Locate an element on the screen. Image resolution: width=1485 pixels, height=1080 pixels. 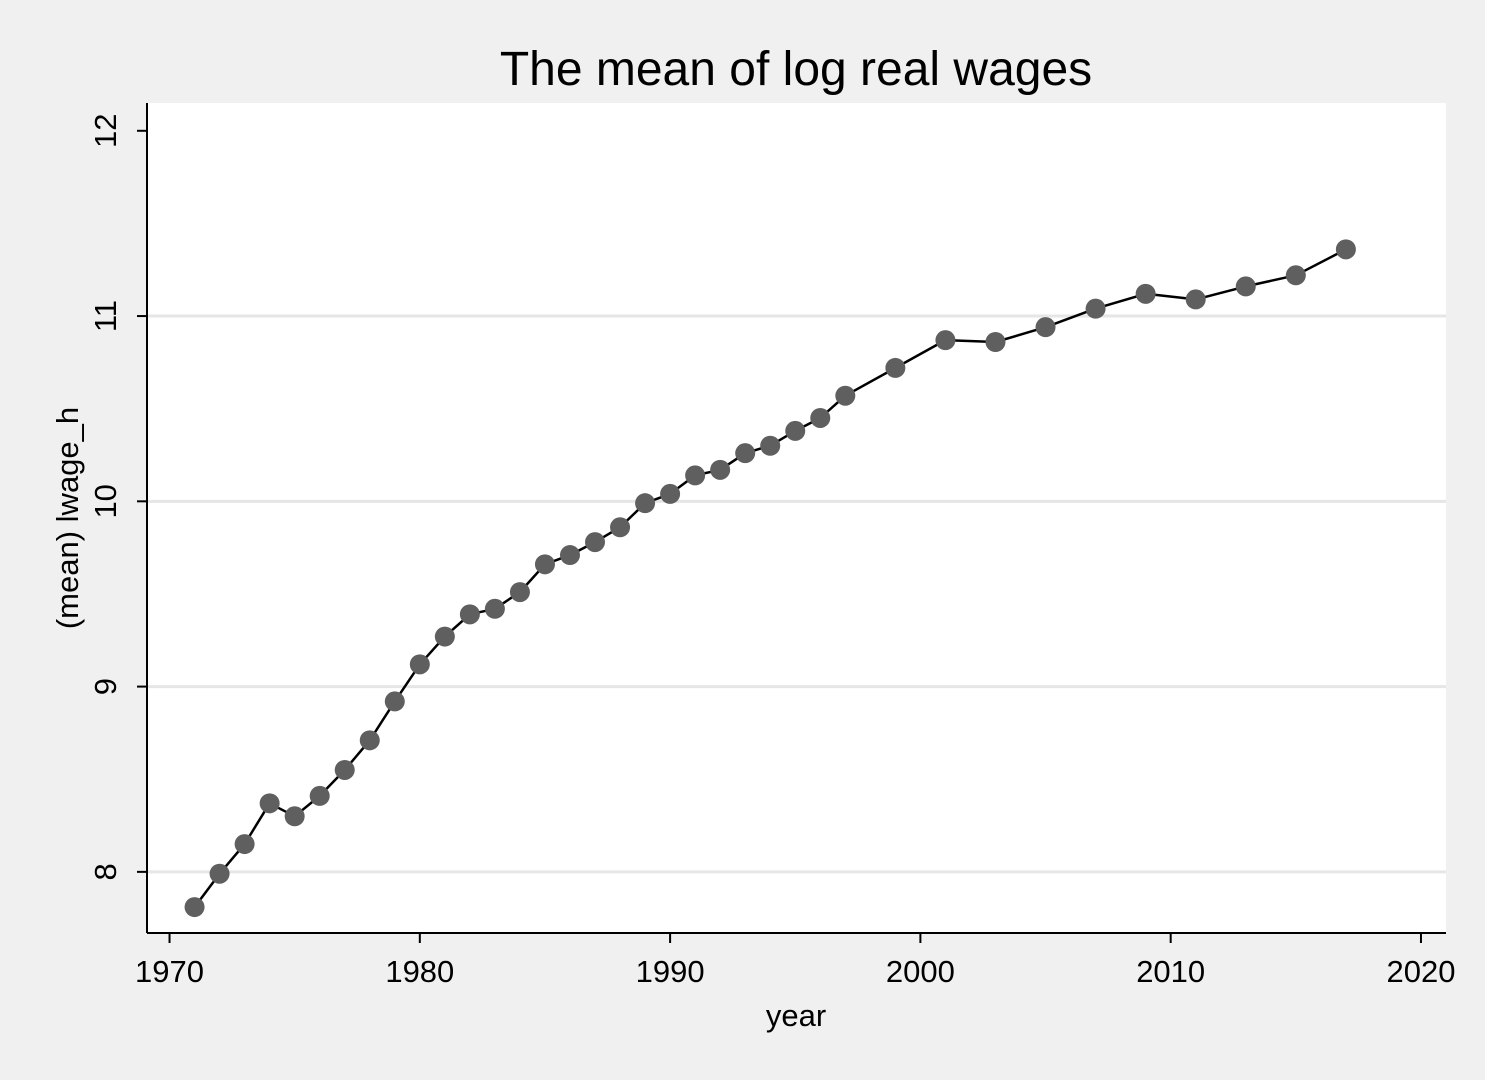
x-tick-label: 1990 is located at coordinates (670, 971).